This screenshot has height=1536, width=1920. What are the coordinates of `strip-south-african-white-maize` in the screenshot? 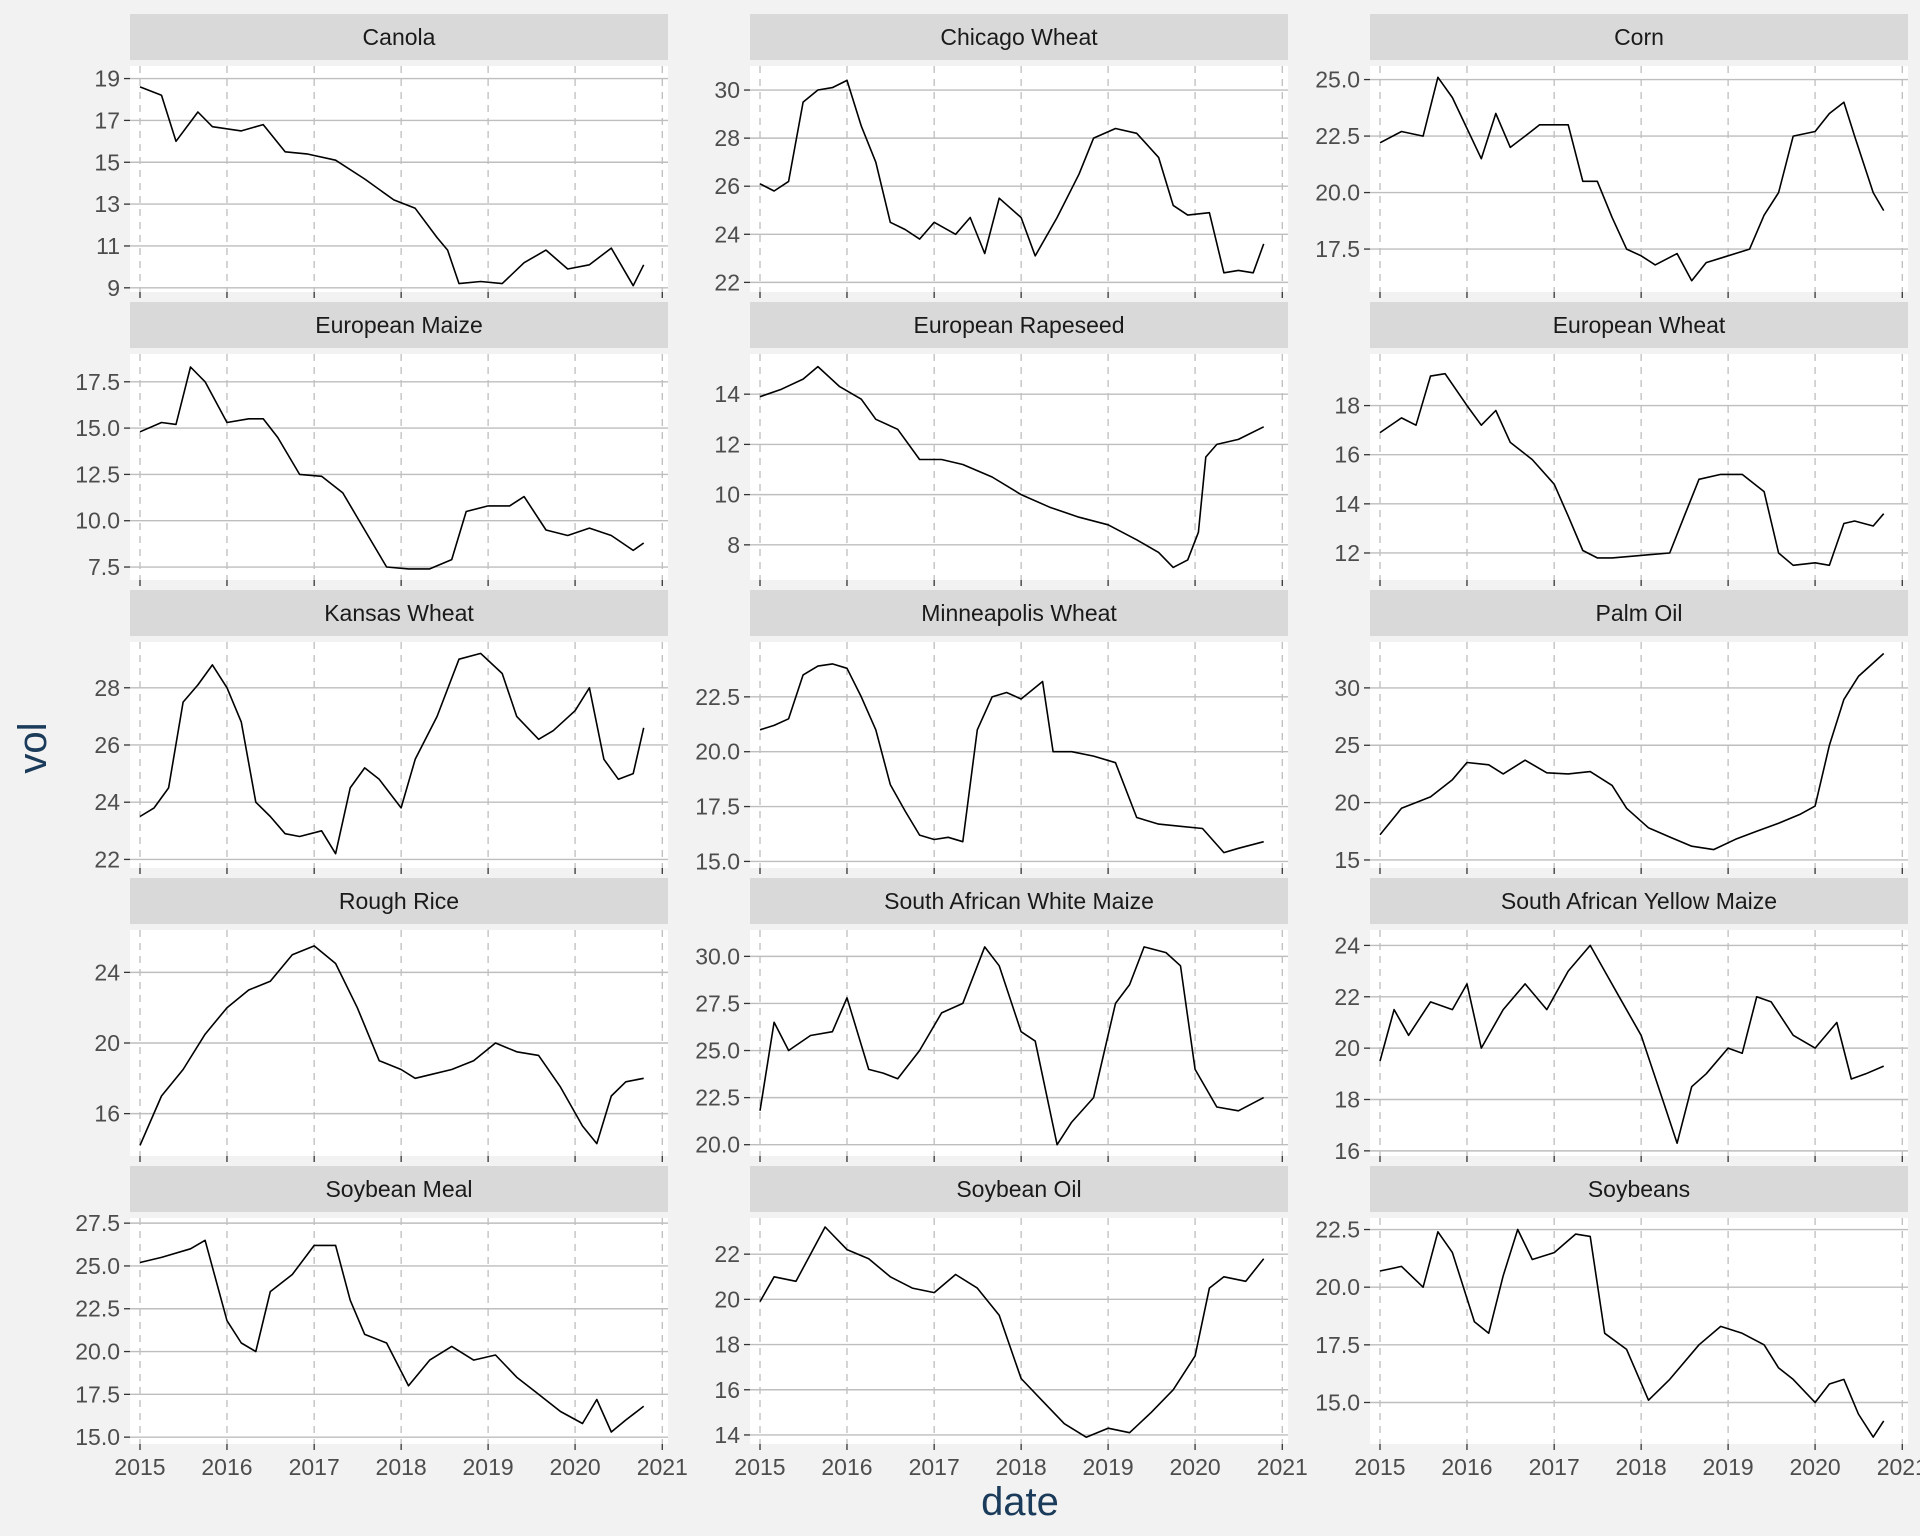 It's located at (1019, 901).